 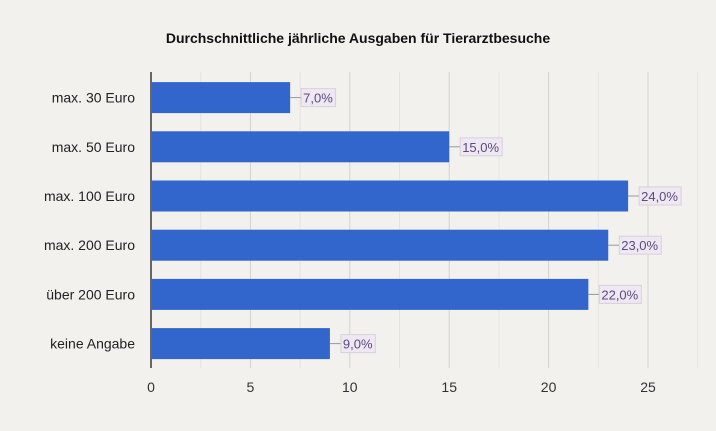 What do you see at coordinates (151, 387) in the screenshot?
I see `x-tick-label: 0` at bounding box center [151, 387].